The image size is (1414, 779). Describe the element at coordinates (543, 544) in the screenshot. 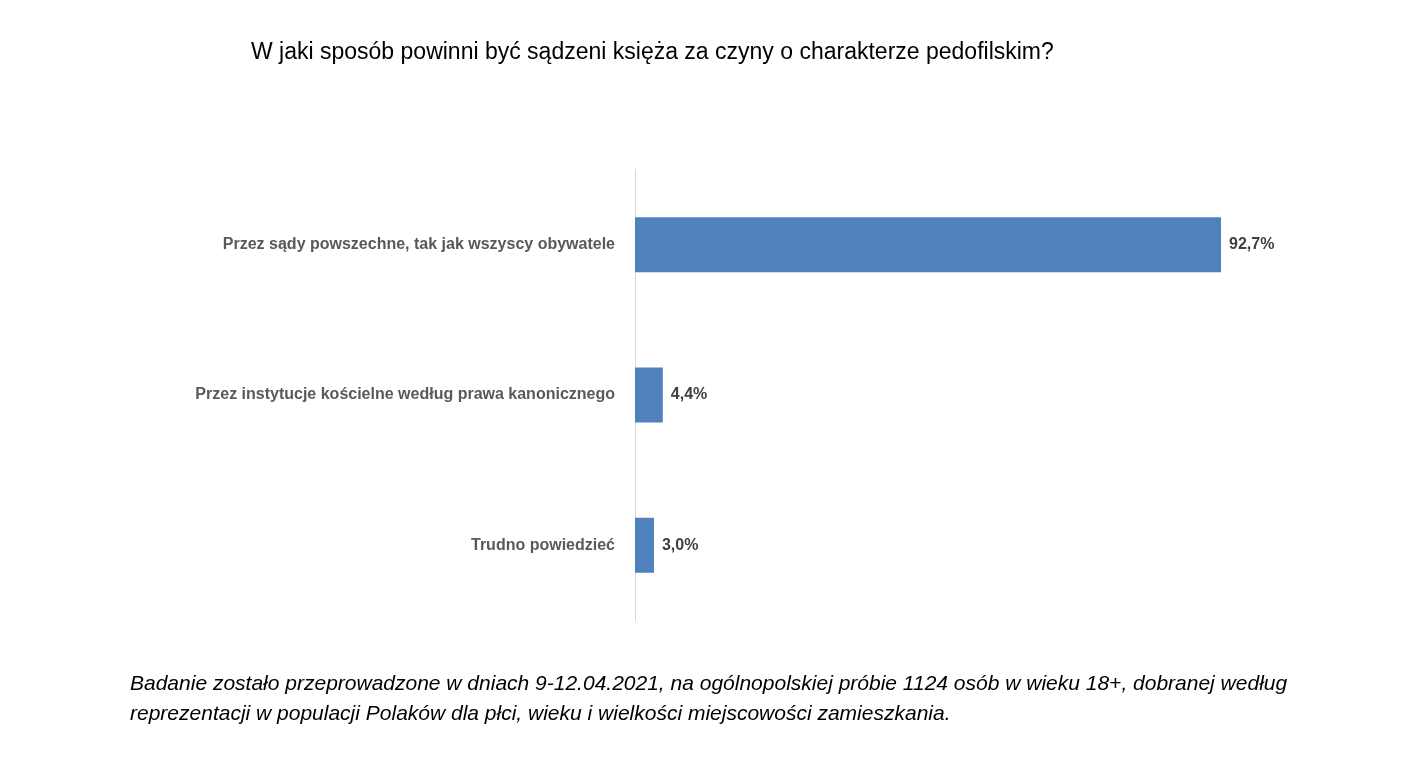

I see `y-tick-label: Trudno powiedzieć` at that location.